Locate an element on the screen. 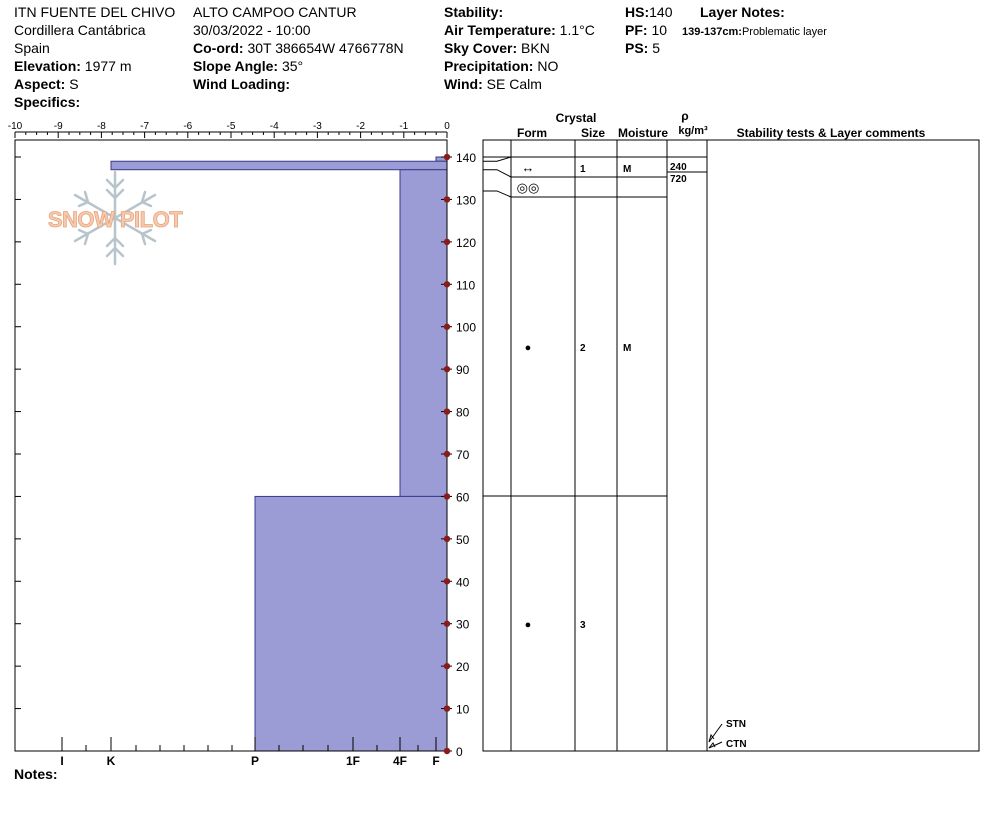 Image resolution: width=994 pixels, height=840 pixels. slope-row: Slope Angle: 35° is located at coordinates (248, 66).